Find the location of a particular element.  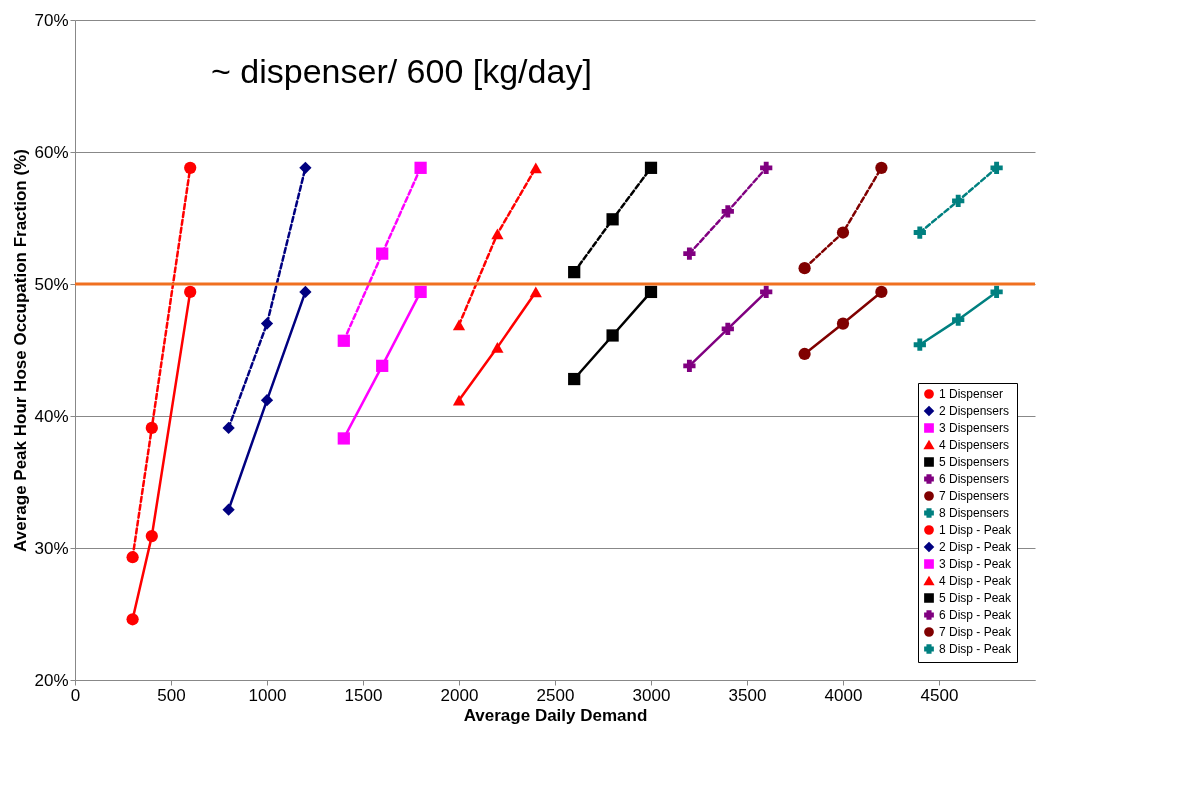

x-tick-label: 500 is located at coordinates (171, 695).